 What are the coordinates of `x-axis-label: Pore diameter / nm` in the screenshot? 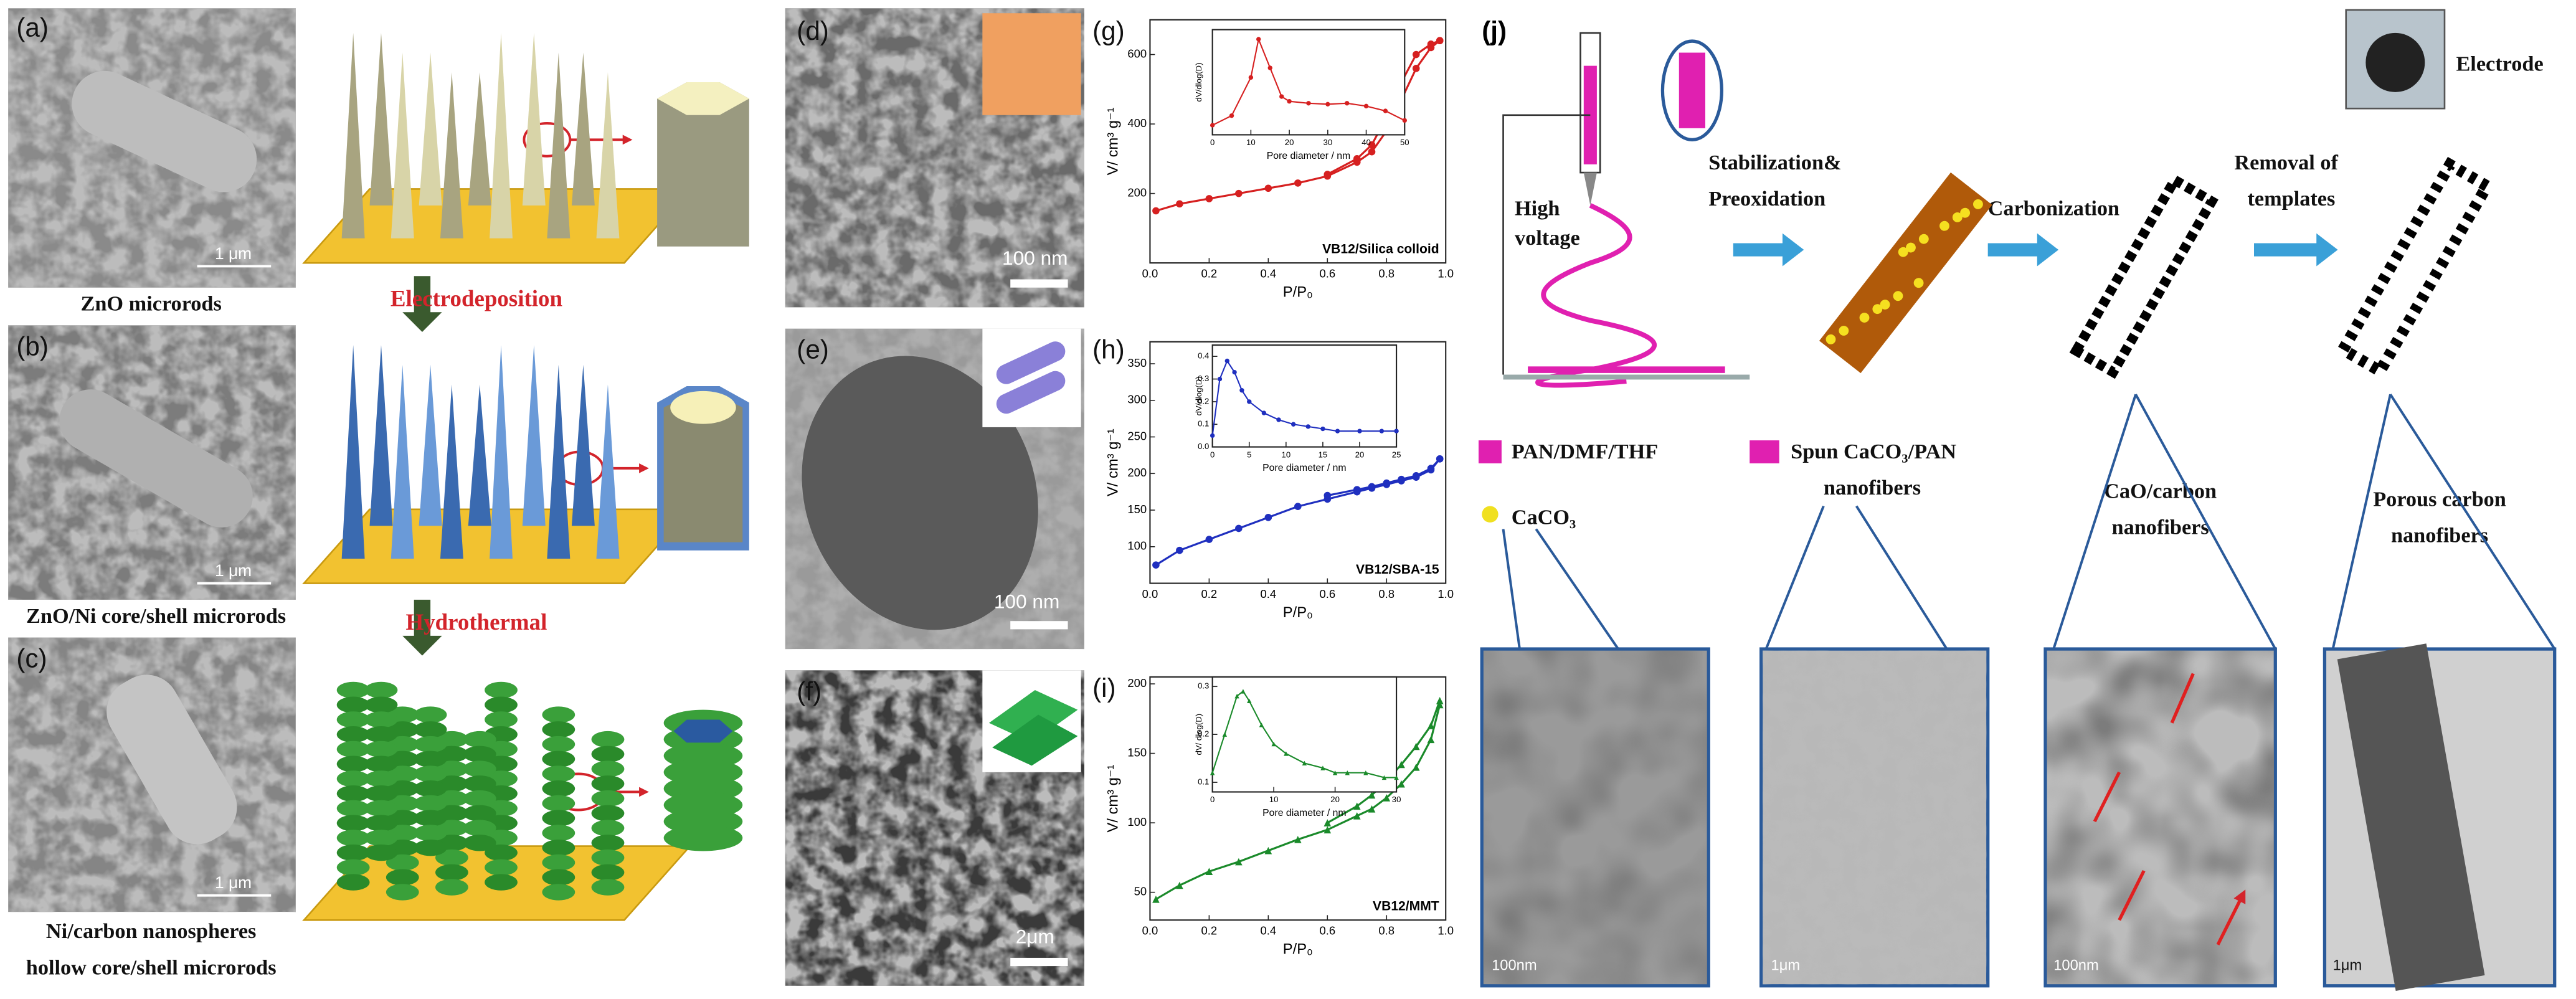 It's located at (1304, 813).